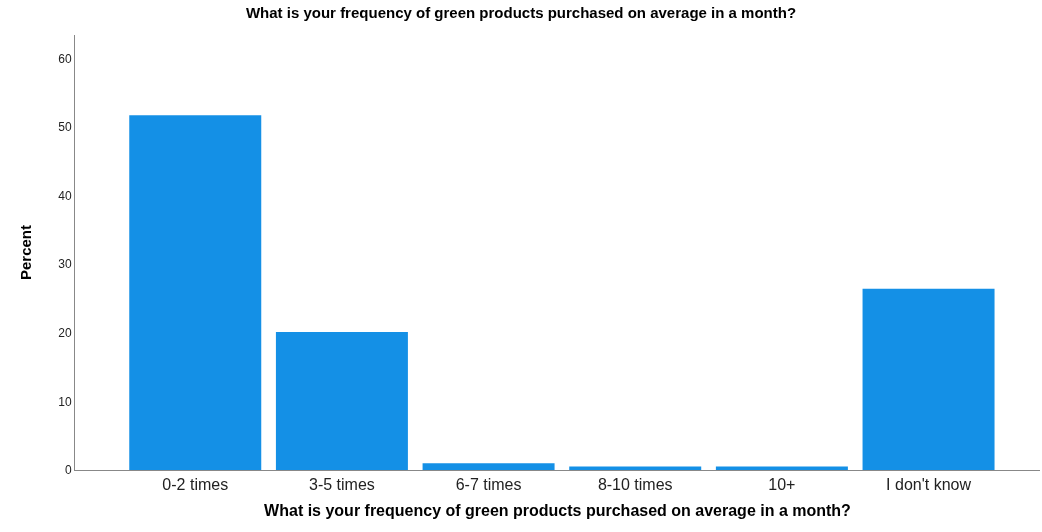 The height and width of the screenshot is (532, 1042). I want to click on y-tick-label: 30, so click(65, 264).